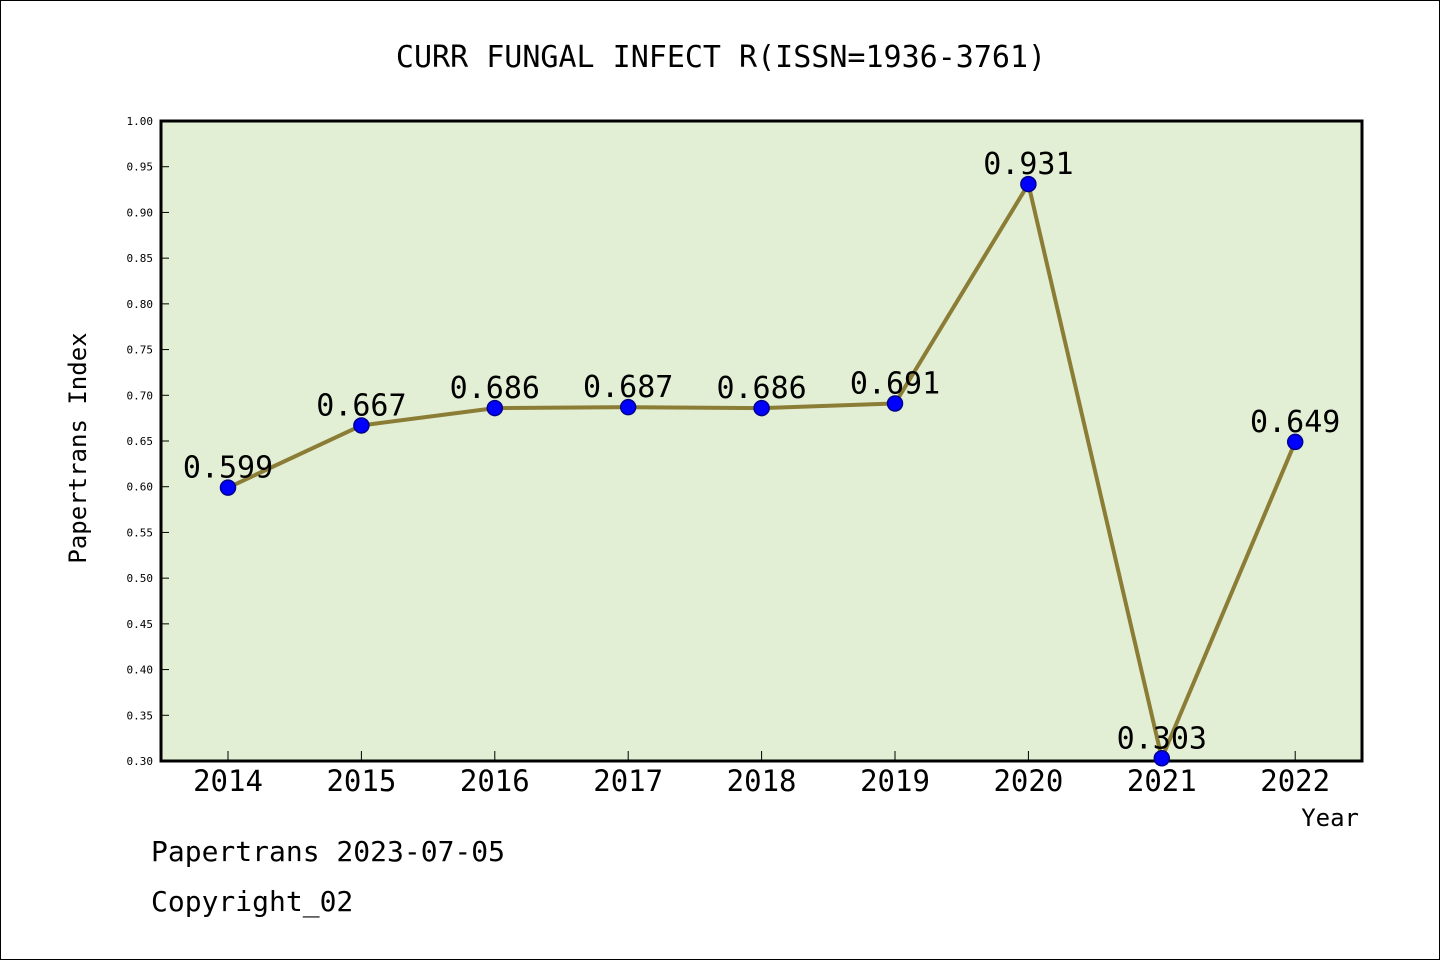 Image resolution: width=1440 pixels, height=961 pixels. I want to click on y-tick-label: 1.00, so click(140, 121).